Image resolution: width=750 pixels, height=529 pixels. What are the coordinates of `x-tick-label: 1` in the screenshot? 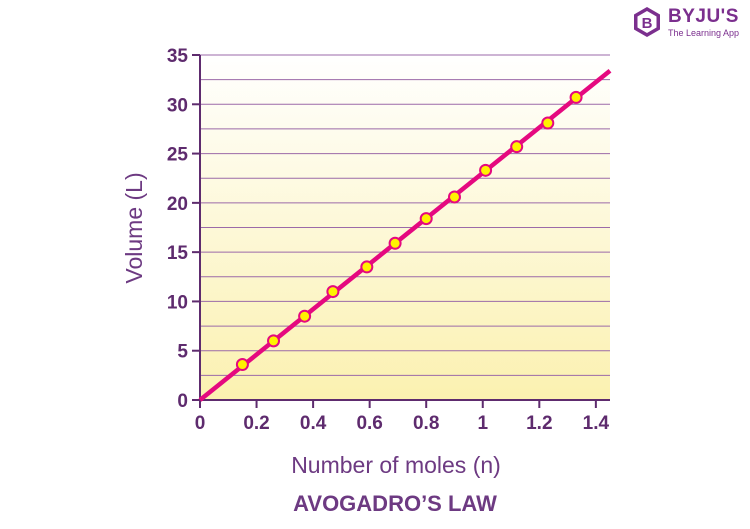 It's located at (482, 423).